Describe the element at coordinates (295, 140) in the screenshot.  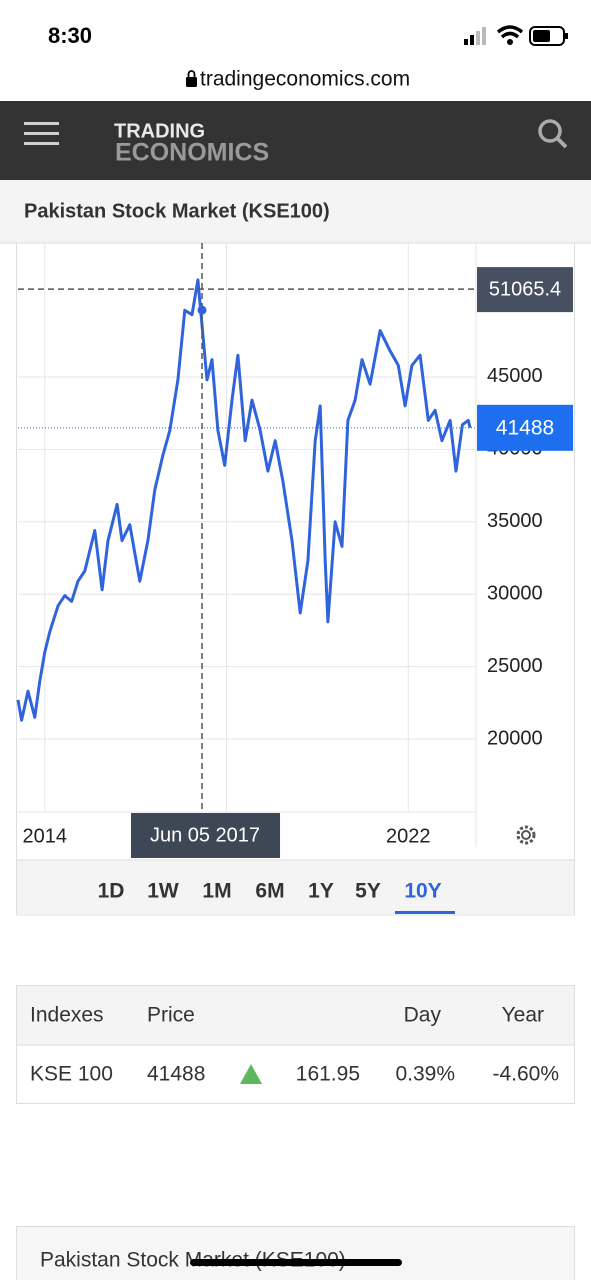
I see `site-header` at that location.